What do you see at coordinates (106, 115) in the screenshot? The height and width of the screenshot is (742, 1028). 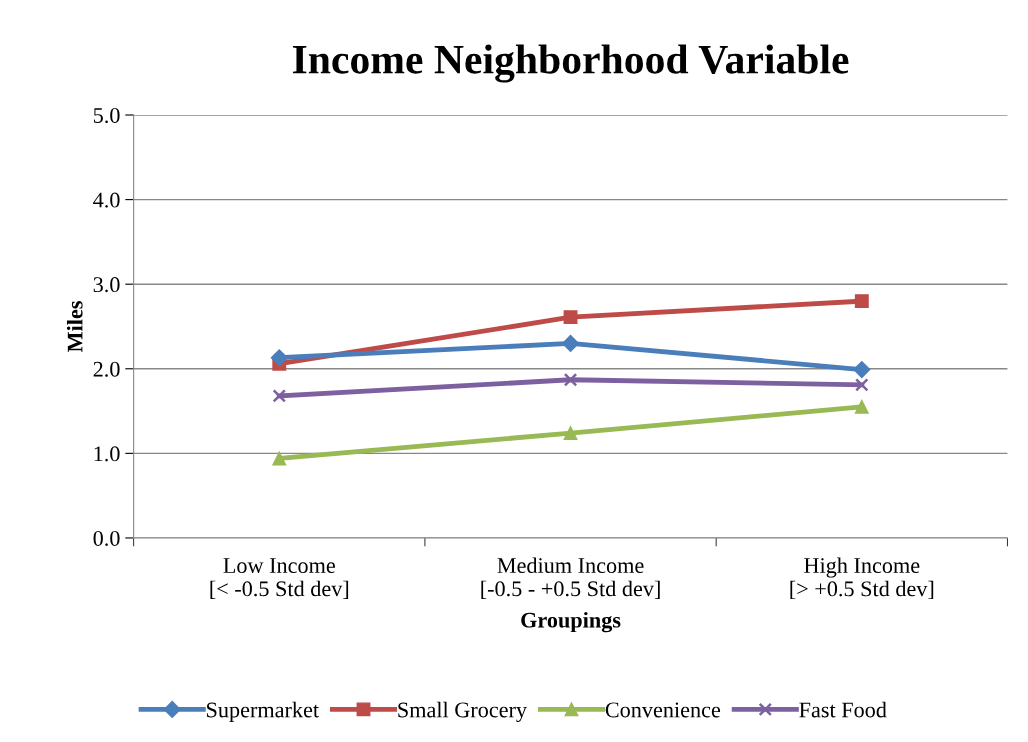 I see `y-tick-label: 5.0` at bounding box center [106, 115].